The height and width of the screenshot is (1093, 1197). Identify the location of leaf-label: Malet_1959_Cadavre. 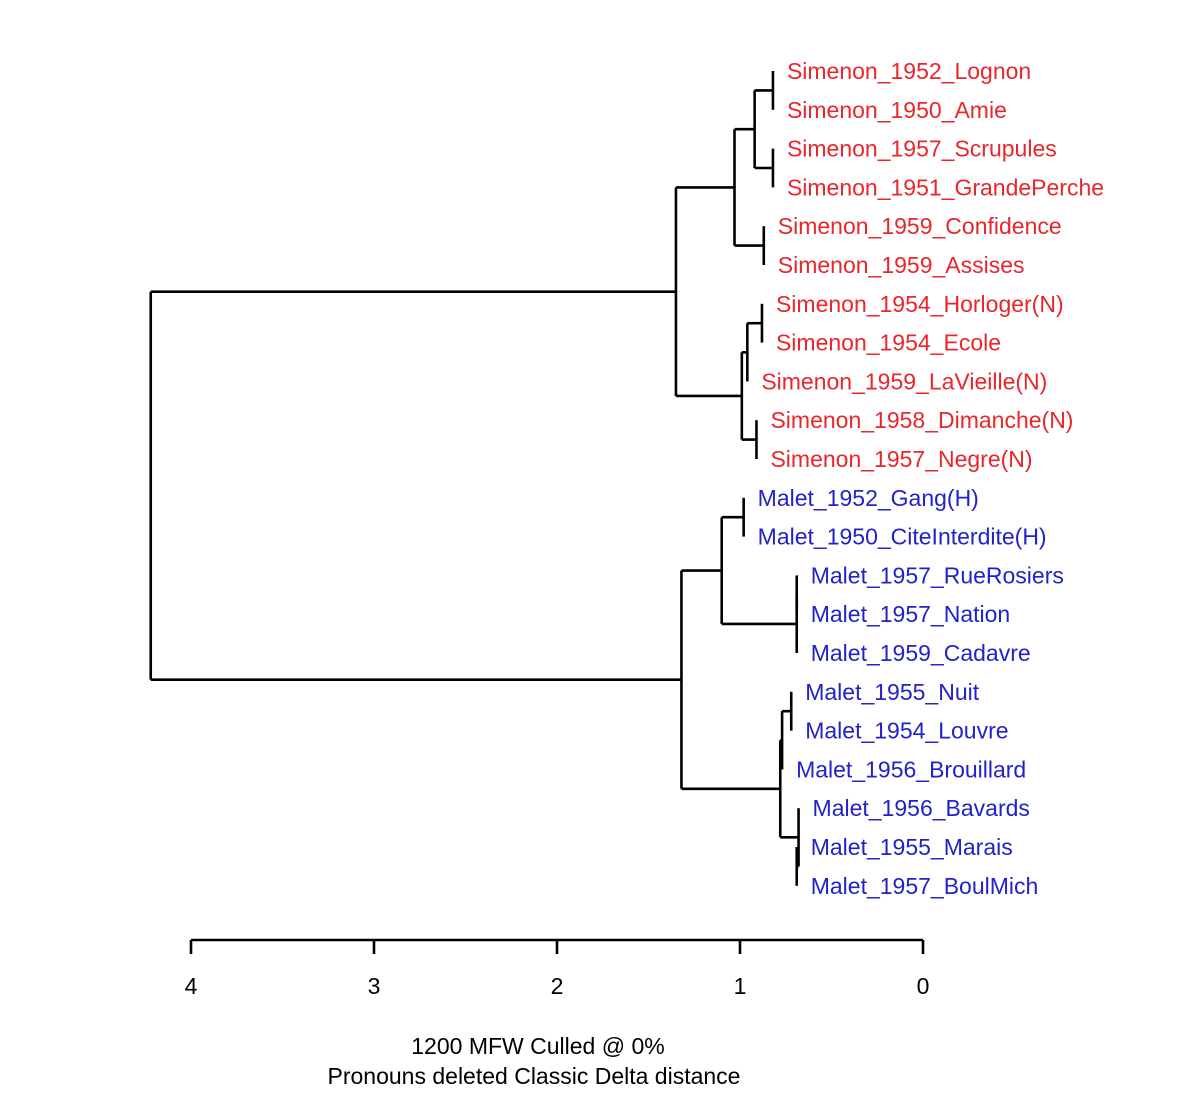
(921, 653).